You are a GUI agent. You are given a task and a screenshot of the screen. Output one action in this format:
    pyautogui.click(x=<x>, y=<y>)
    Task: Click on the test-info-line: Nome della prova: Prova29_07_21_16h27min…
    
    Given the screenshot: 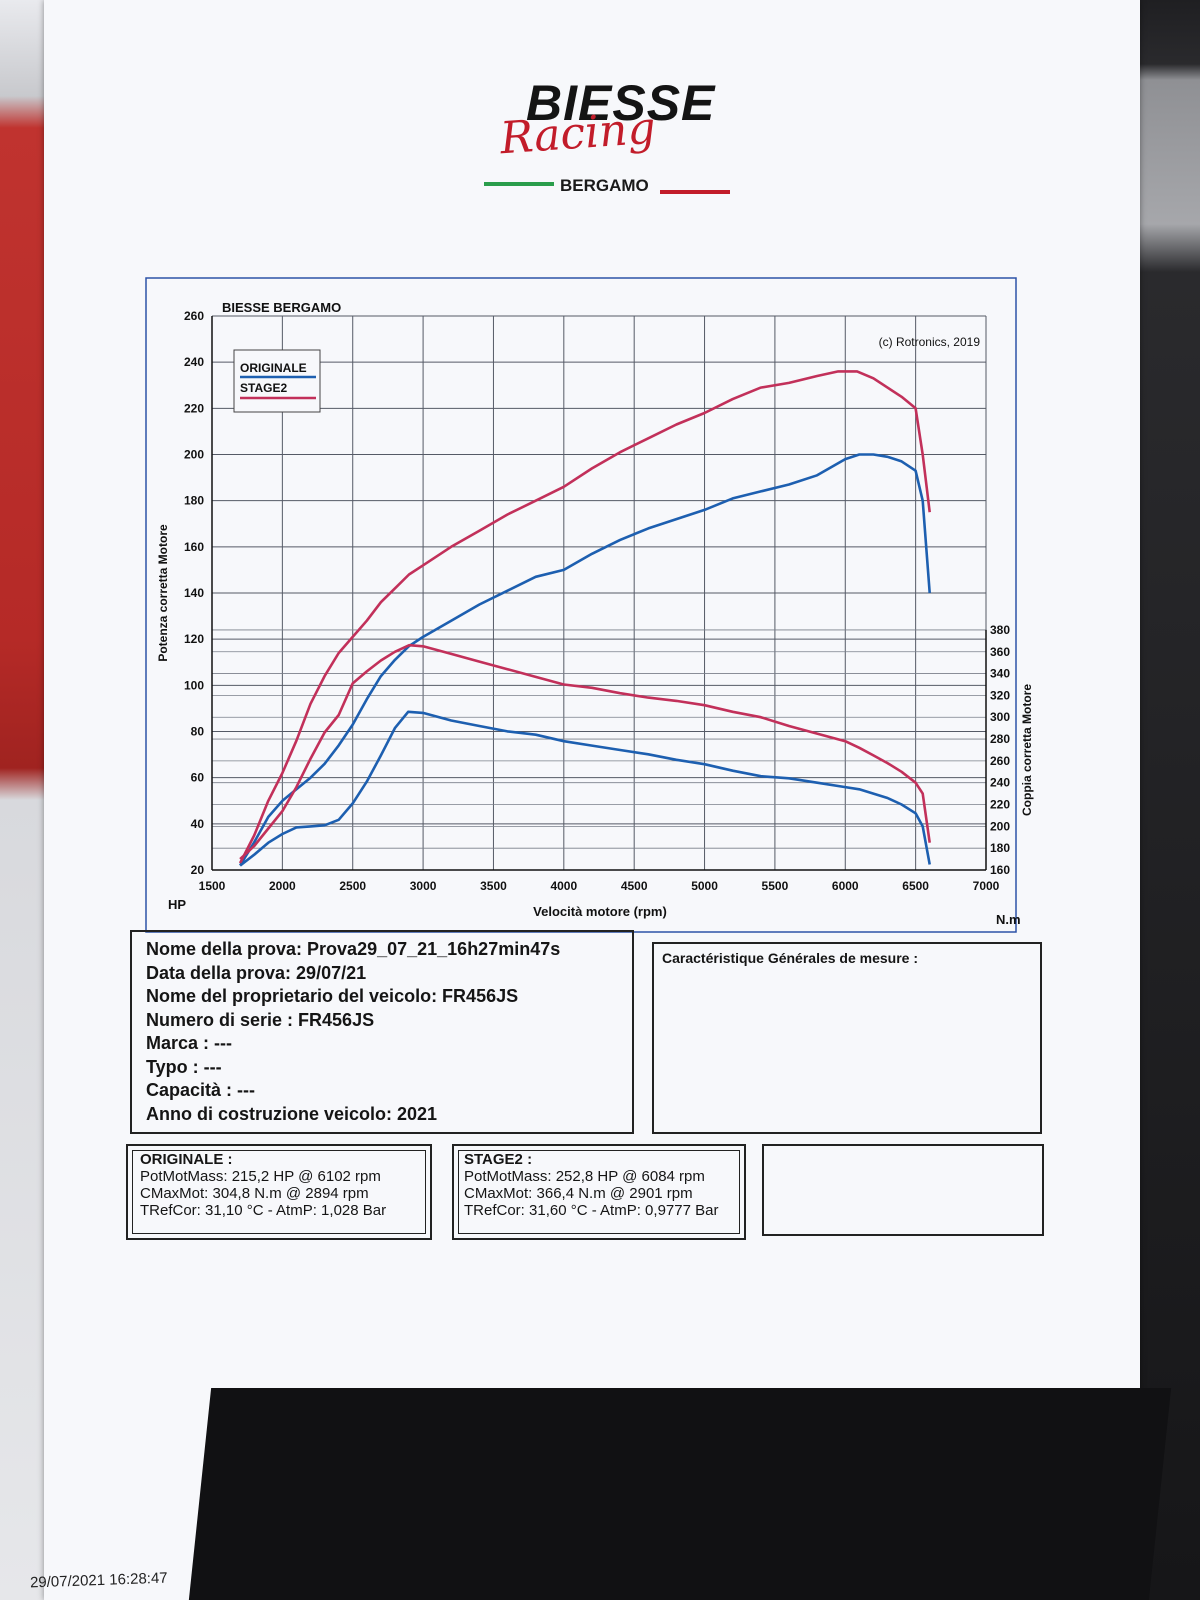 What is the action you would take?
    pyautogui.click(x=353, y=949)
    